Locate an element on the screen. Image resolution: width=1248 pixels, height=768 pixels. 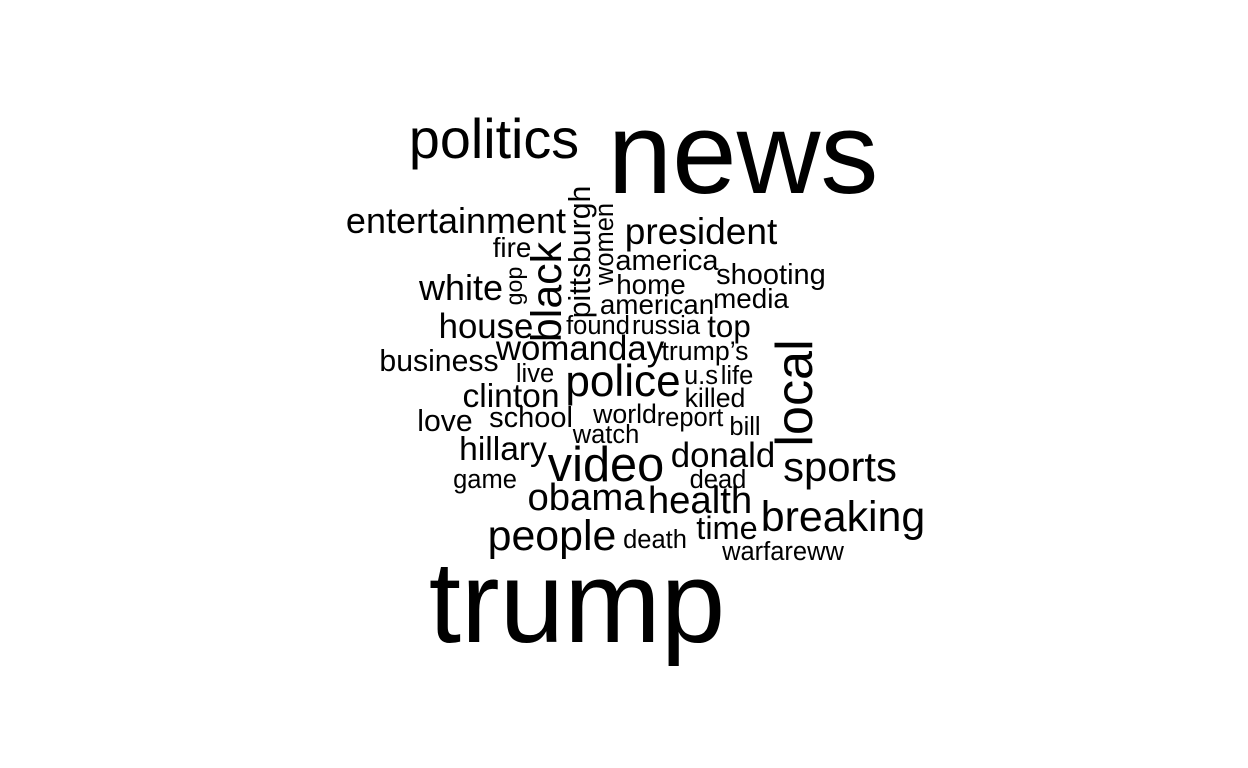
word-7: breaking is located at coordinates (843, 517).